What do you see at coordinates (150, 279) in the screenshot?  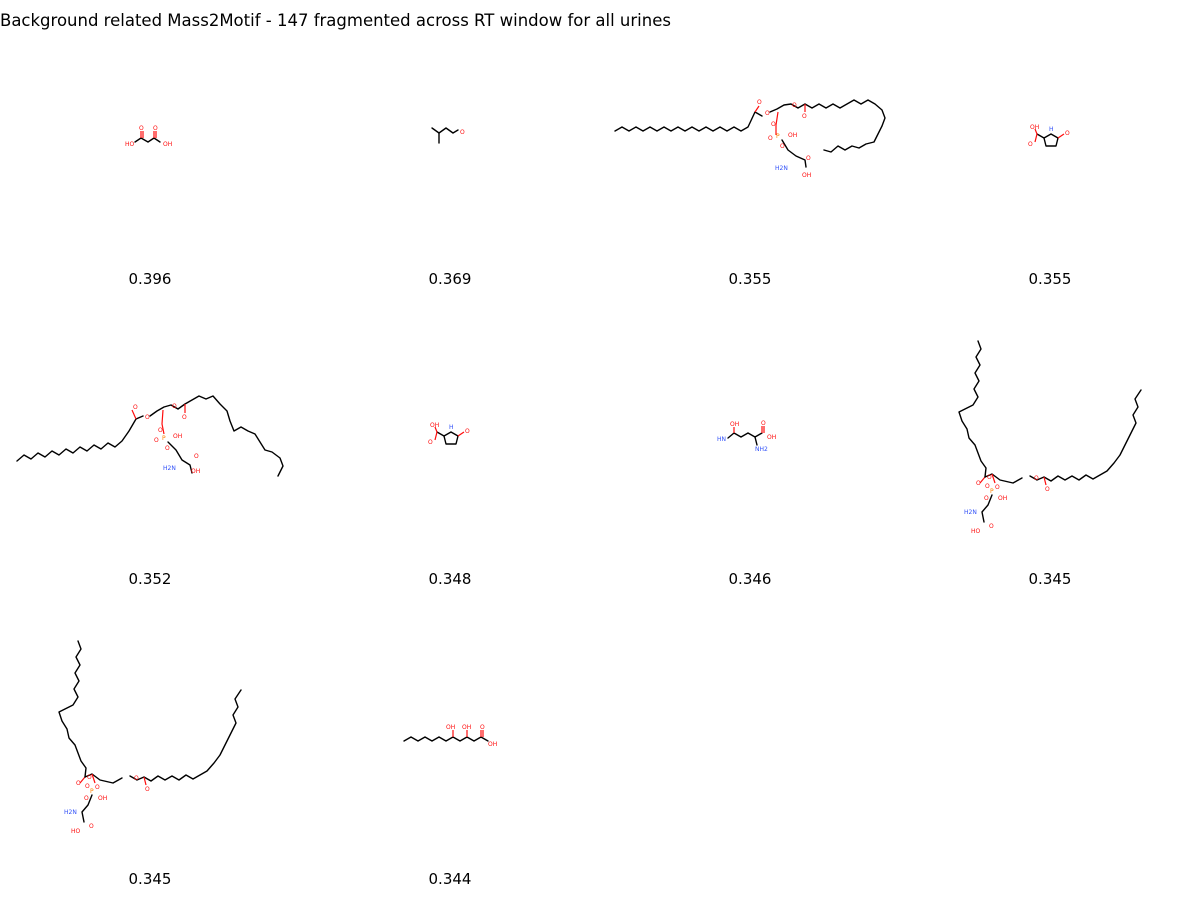 I see `similarity-score: 0.396` at bounding box center [150, 279].